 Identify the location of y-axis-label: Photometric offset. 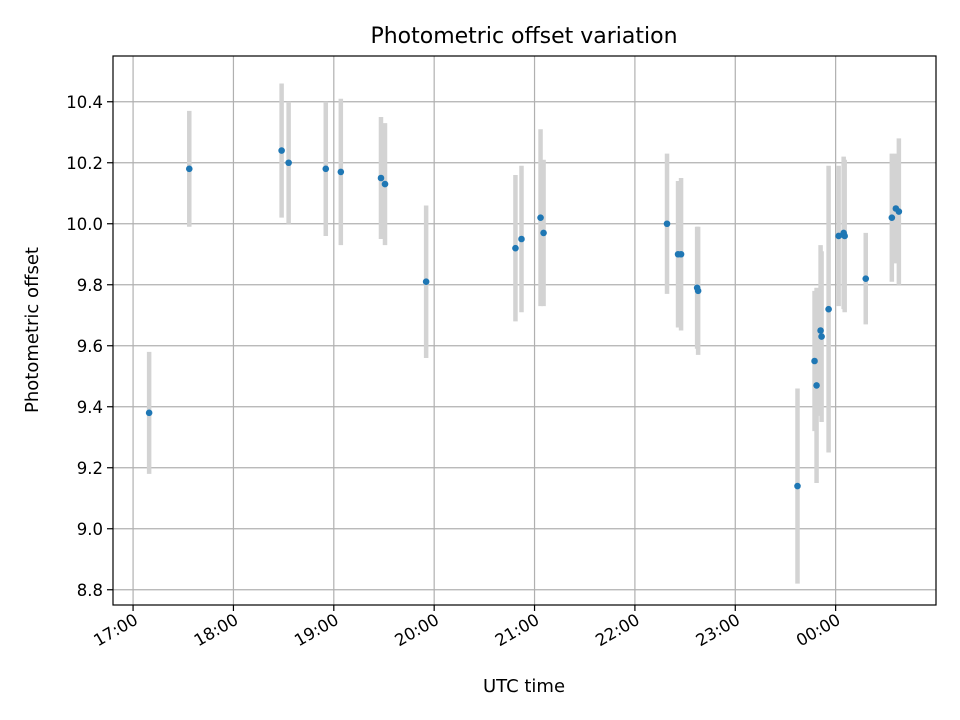
(32, 330).